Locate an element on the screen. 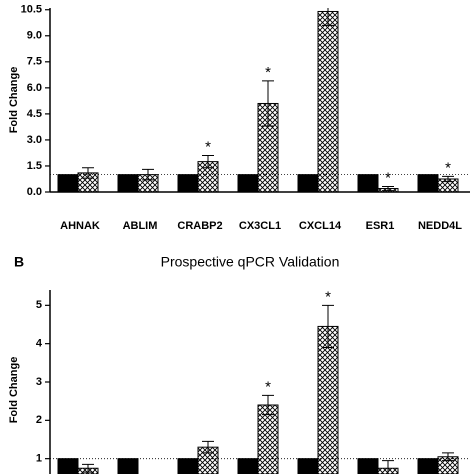  x-tick-label: ABLIM is located at coordinates (140, 226).